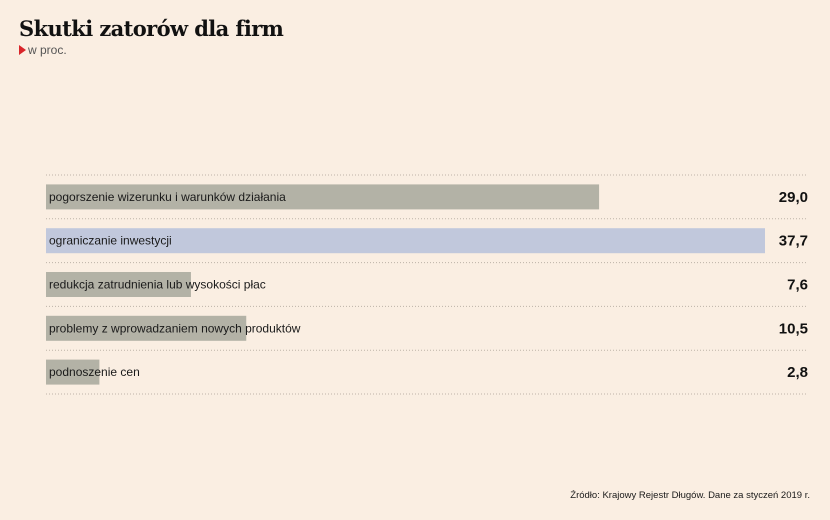  I want to click on data-label: 2,8, so click(797, 372).